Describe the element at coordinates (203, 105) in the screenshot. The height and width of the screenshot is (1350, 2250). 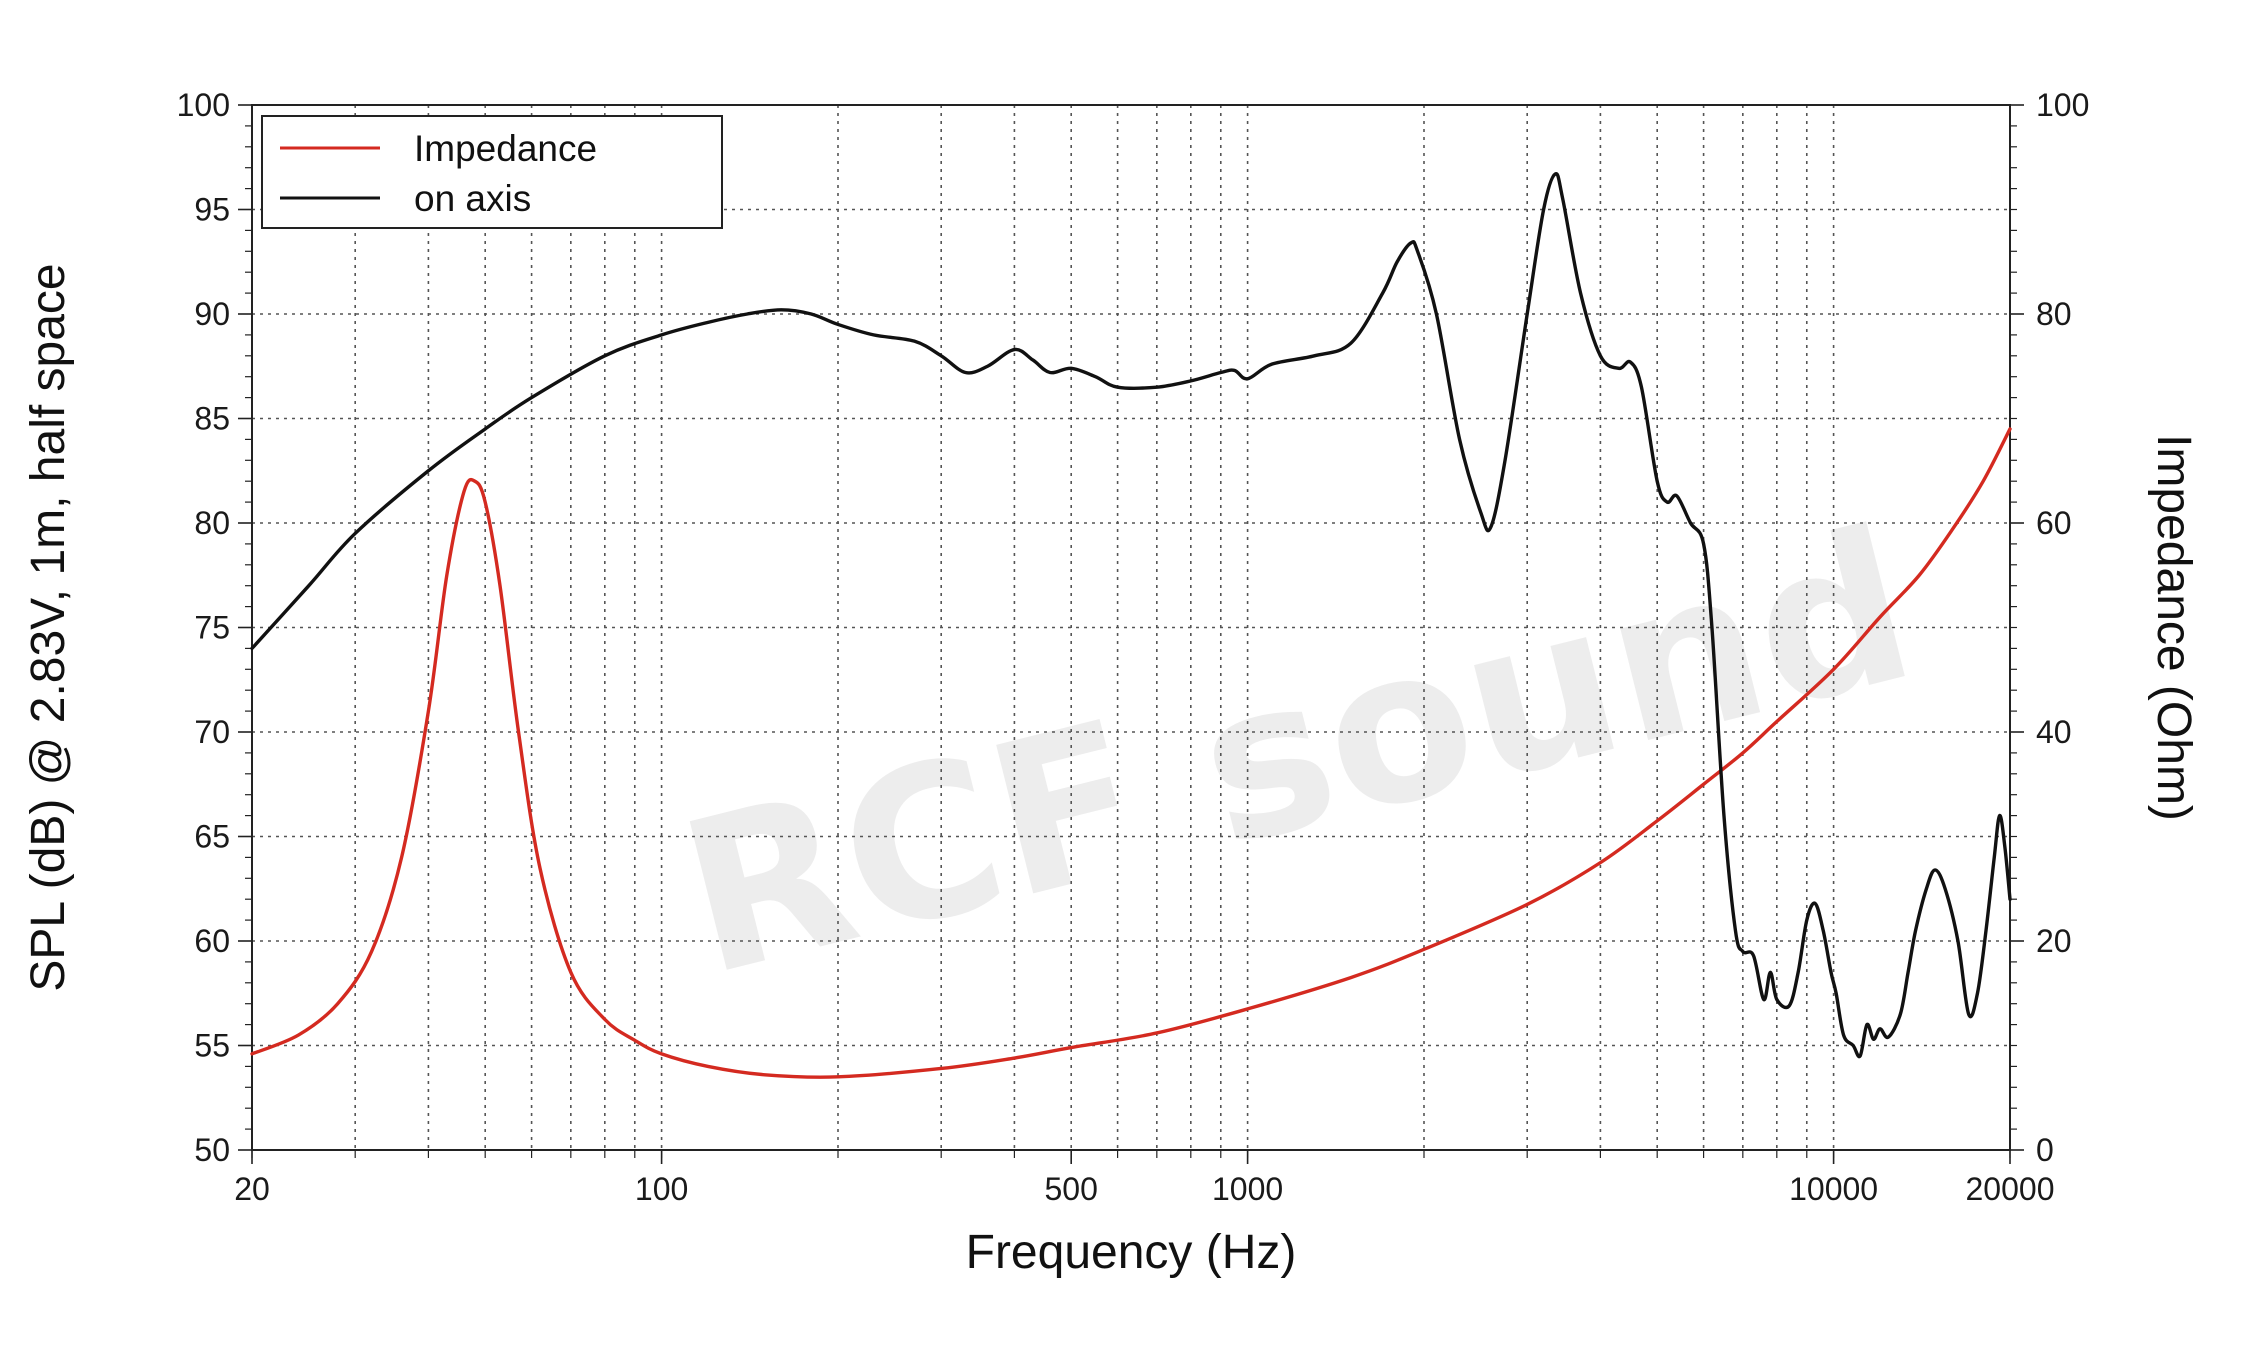
I see `y-tick-label: 100` at that location.